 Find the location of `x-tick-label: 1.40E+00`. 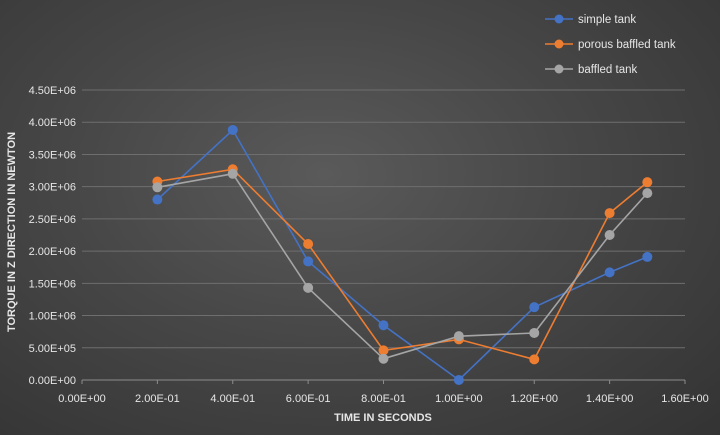

x-tick-label: 1.40E+00 is located at coordinates (609, 399).